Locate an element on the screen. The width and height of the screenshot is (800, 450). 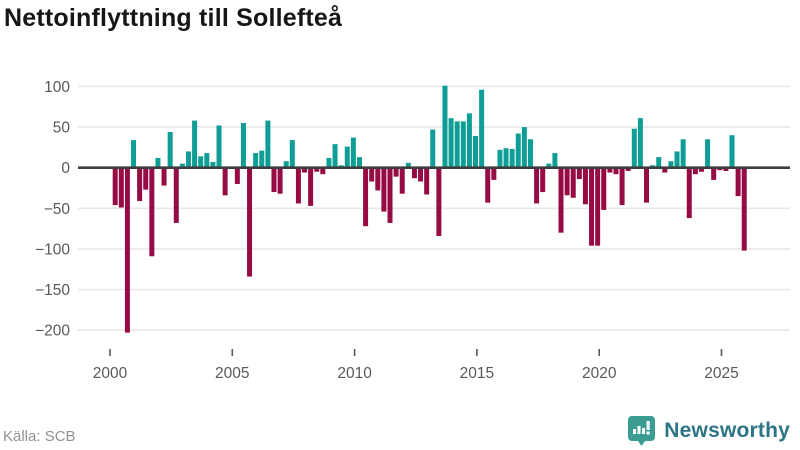
y-axis-tick-label: 50 is located at coordinates (62, 128).